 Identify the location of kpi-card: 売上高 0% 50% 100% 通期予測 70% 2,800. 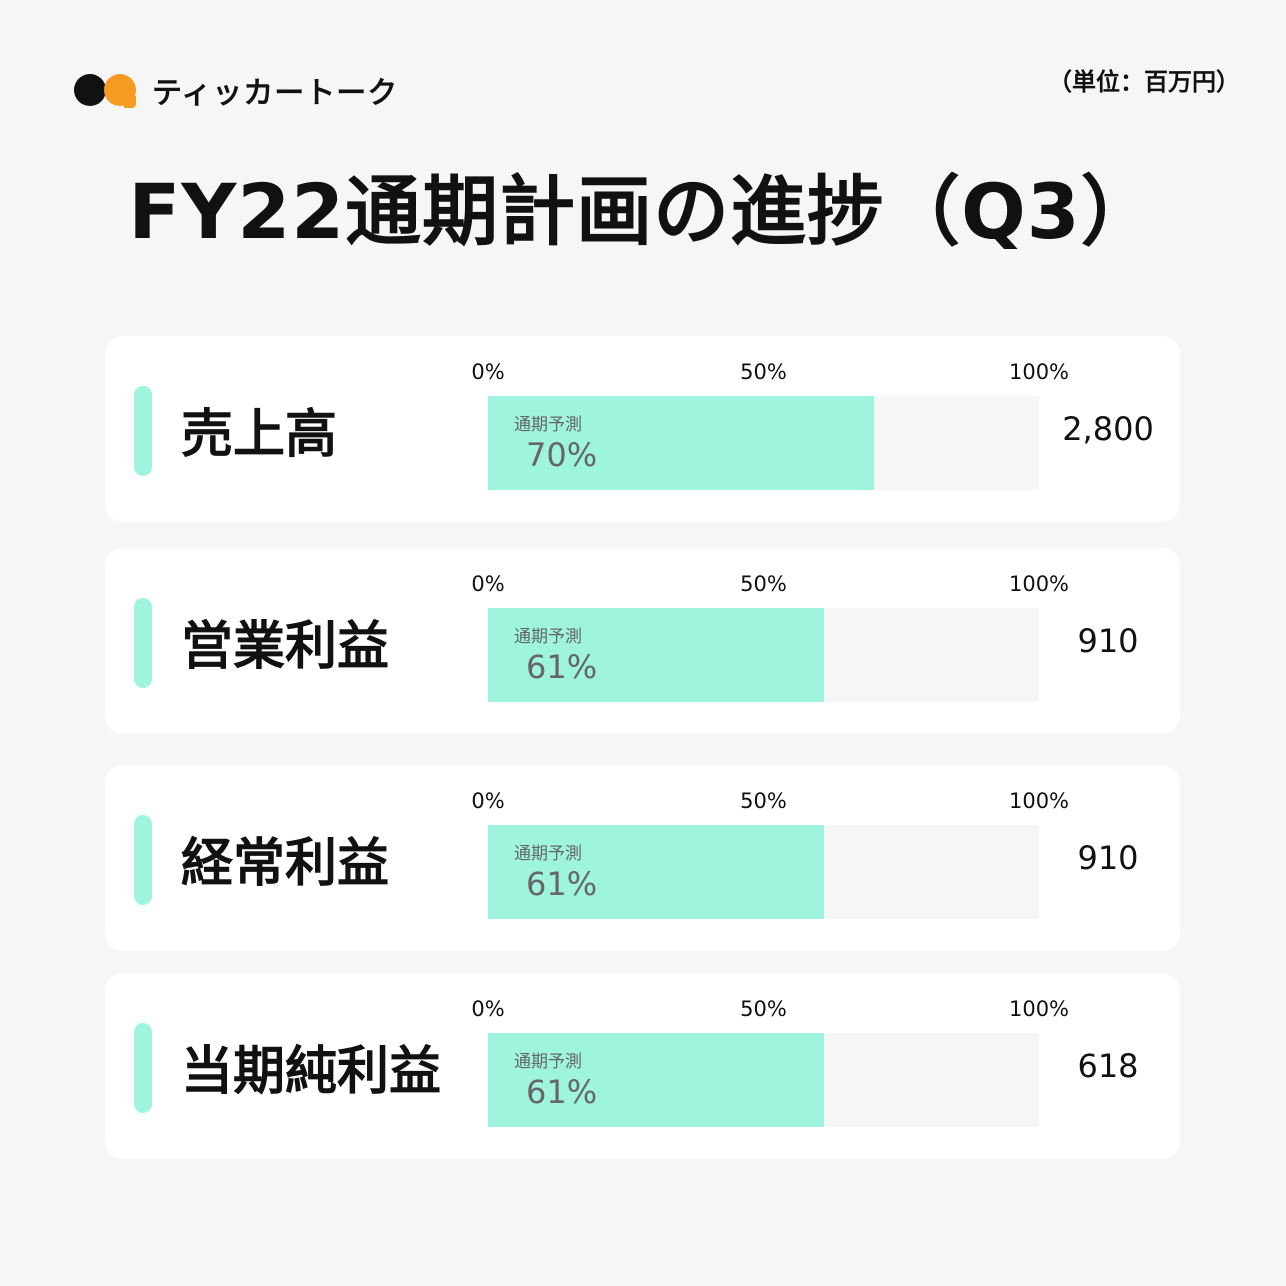
(642, 429).